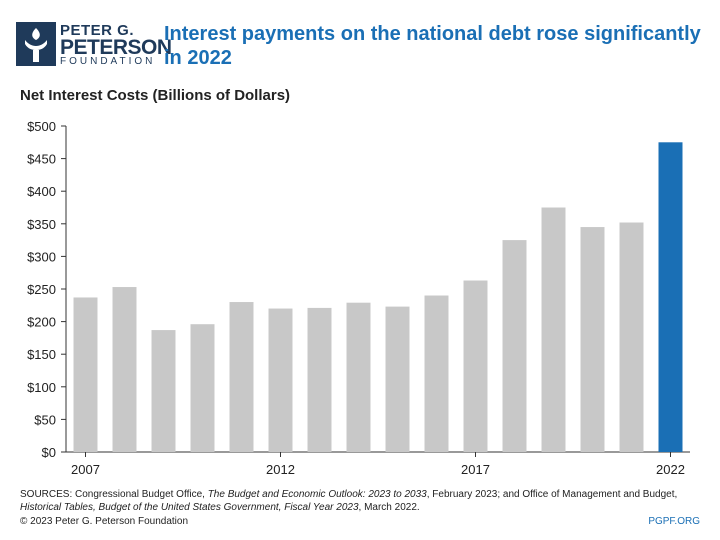 This screenshot has width=720, height=540. I want to click on bar-2013, so click(319, 379).